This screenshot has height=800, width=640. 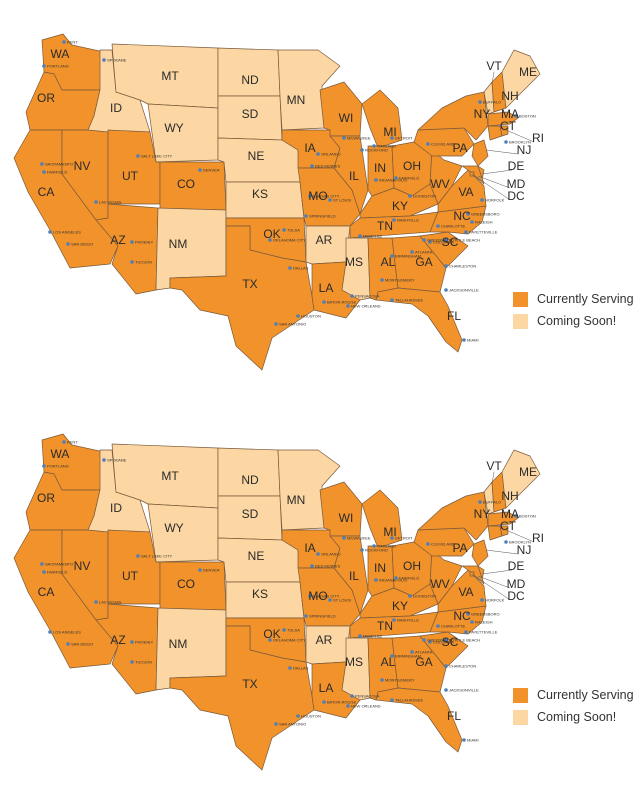 I want to click on state-md, so click(x=473, y=175).